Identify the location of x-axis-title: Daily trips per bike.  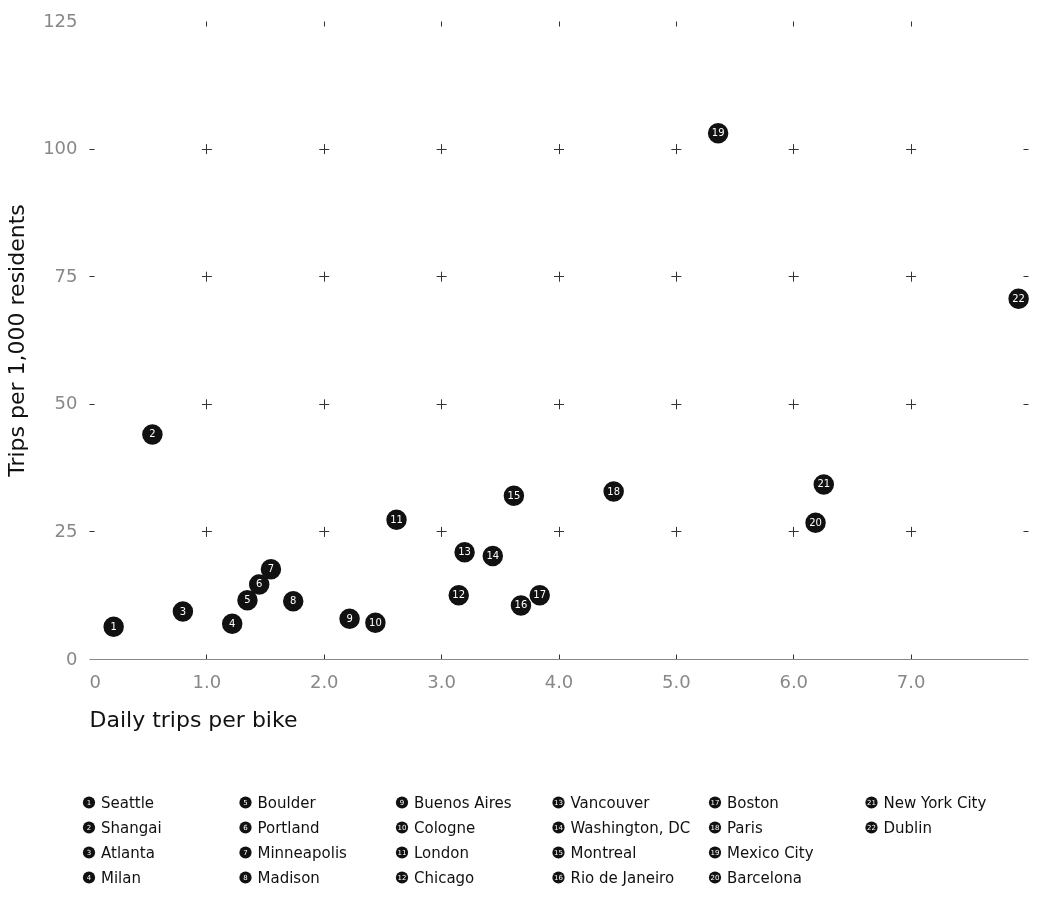
(193, 719).